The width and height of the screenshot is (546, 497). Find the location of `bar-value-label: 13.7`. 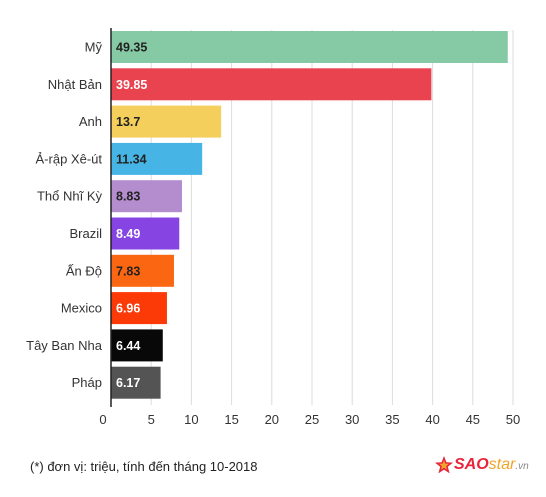

bar-value-label: 13.7 is located at coordinates (128, 122).